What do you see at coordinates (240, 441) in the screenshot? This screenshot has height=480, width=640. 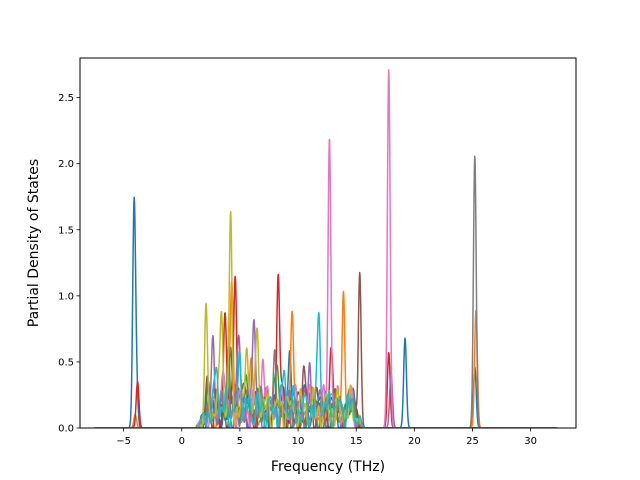 I see `x-tick-label: 5` at bounding box center [240, 441].